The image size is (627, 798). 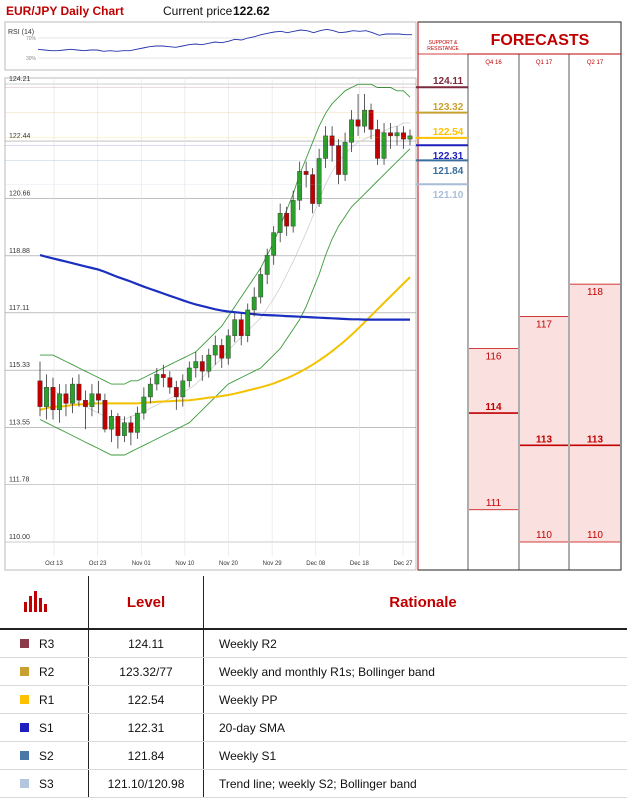 I want to click on s3-swatch, so click(x=24, y=783).